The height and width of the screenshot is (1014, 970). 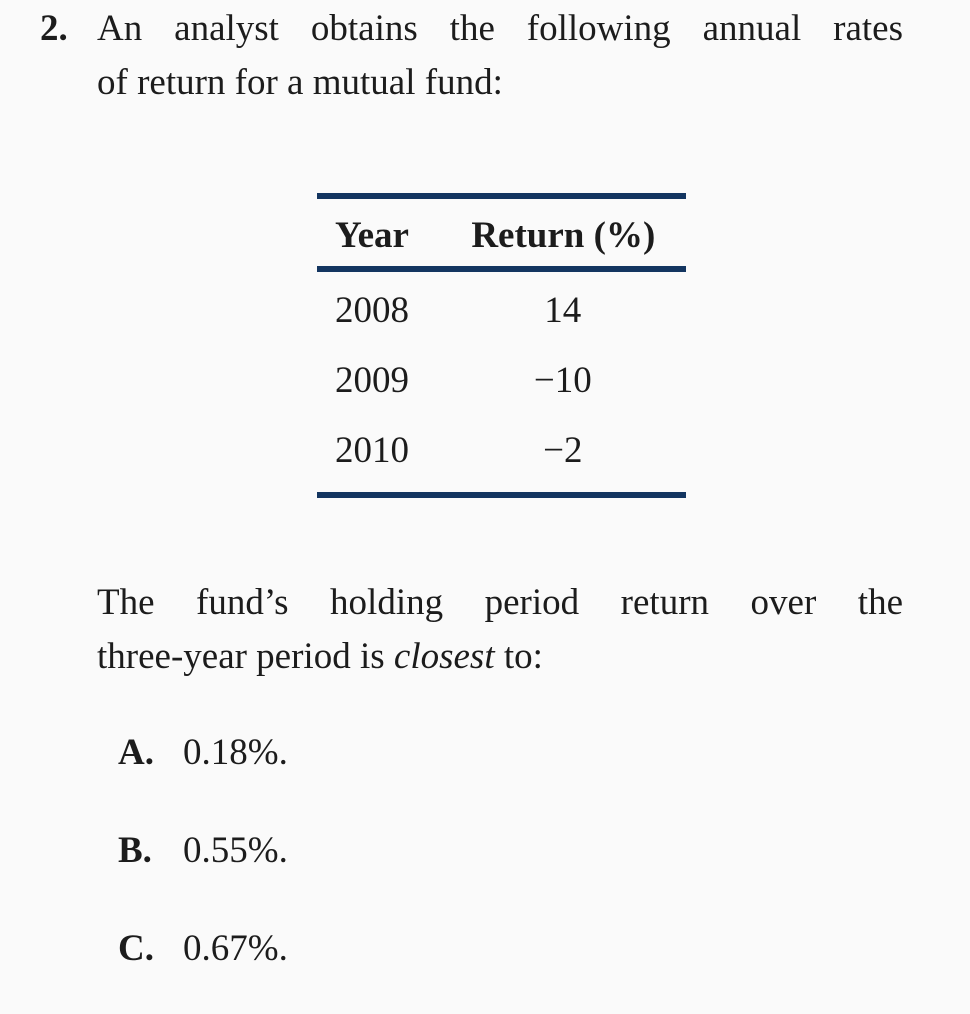 I want to click on returns-table-wrapper: Year Return (%) 2008 14 2009 −10 2010 −2, so click(x=501, y=345).